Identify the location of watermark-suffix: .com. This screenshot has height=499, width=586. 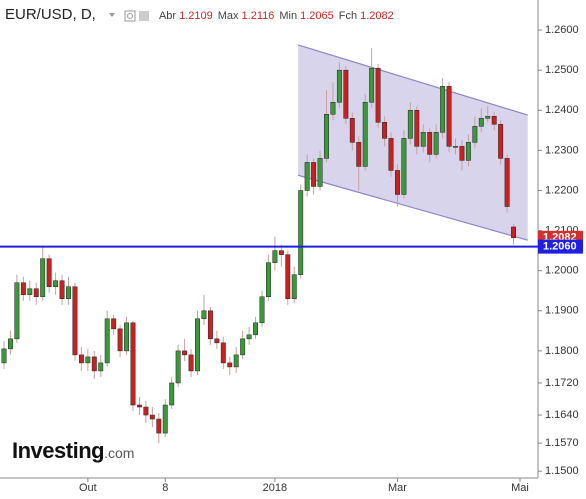
(119, 453).